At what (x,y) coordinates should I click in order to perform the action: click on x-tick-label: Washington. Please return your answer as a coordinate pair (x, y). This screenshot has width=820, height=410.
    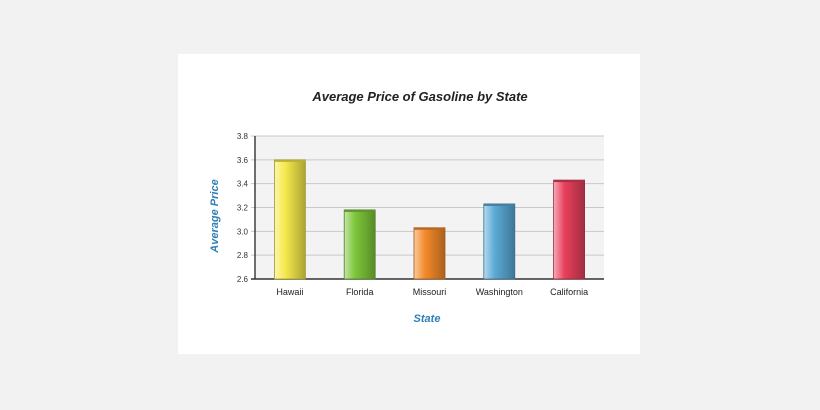
    Looking at the image, I should click on (499, 292).